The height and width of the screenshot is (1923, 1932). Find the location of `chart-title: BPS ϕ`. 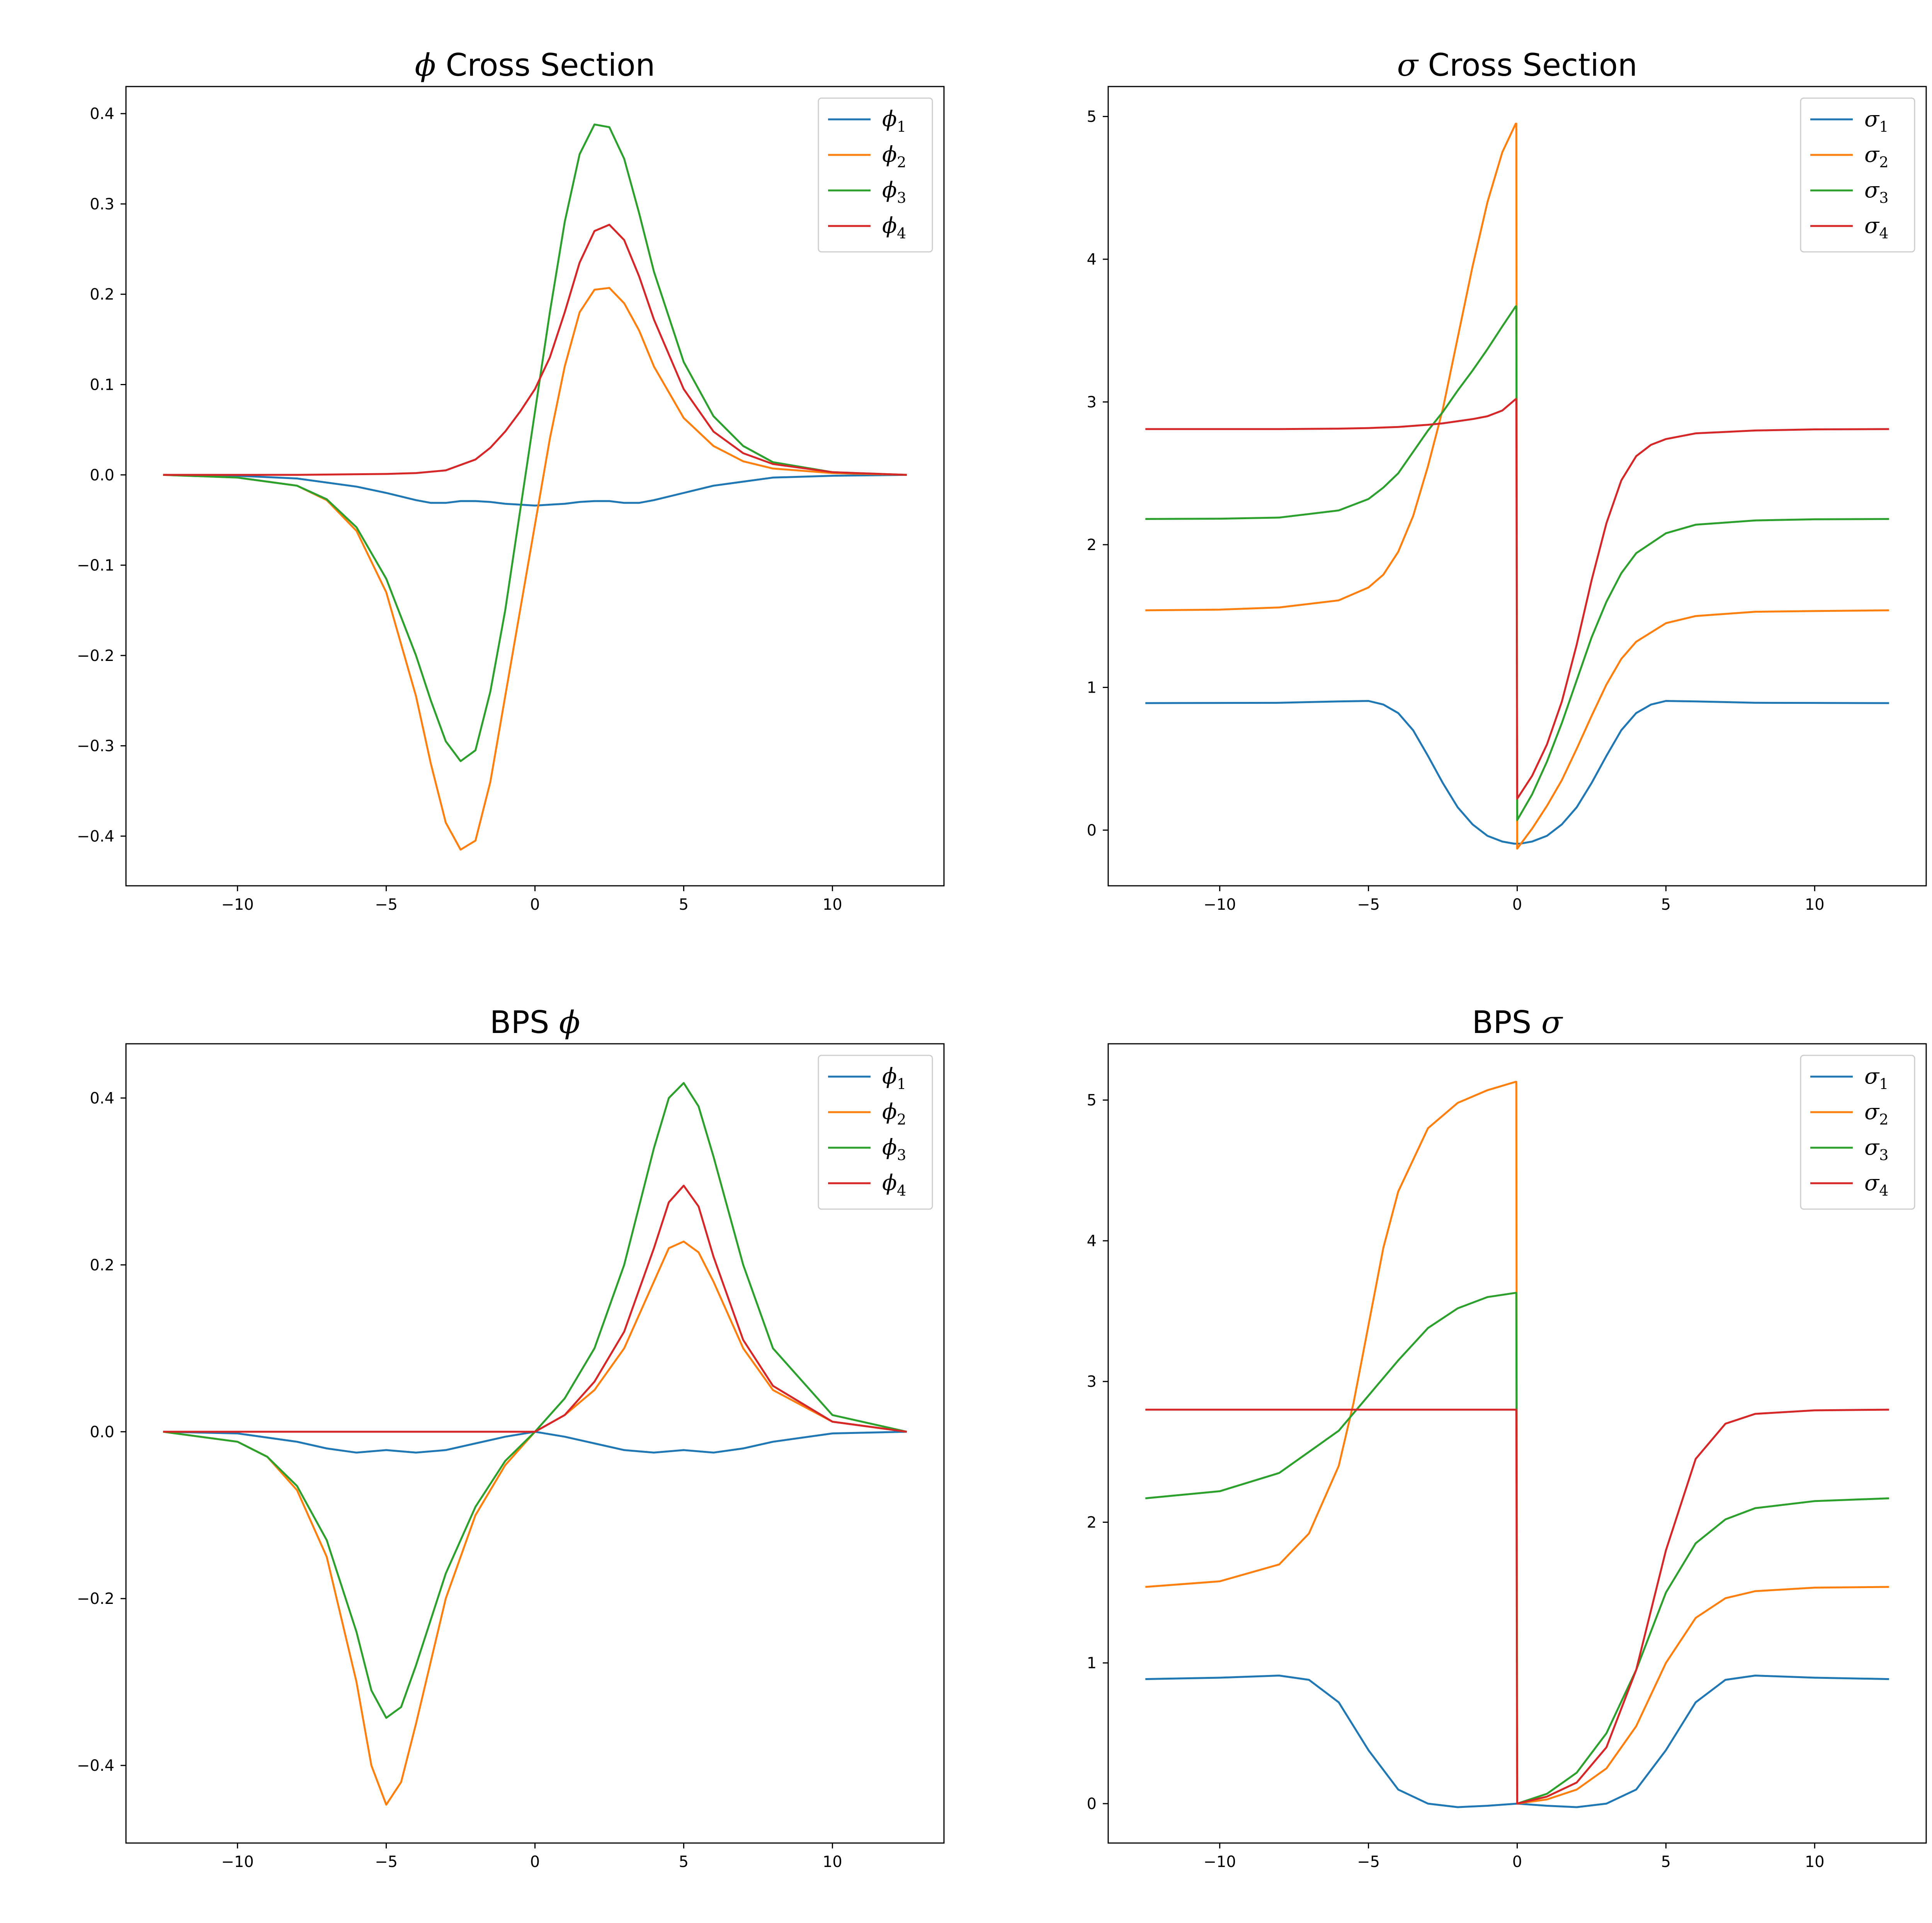

chart-title: BPS ϕ is located at coordinates (535, 1022).